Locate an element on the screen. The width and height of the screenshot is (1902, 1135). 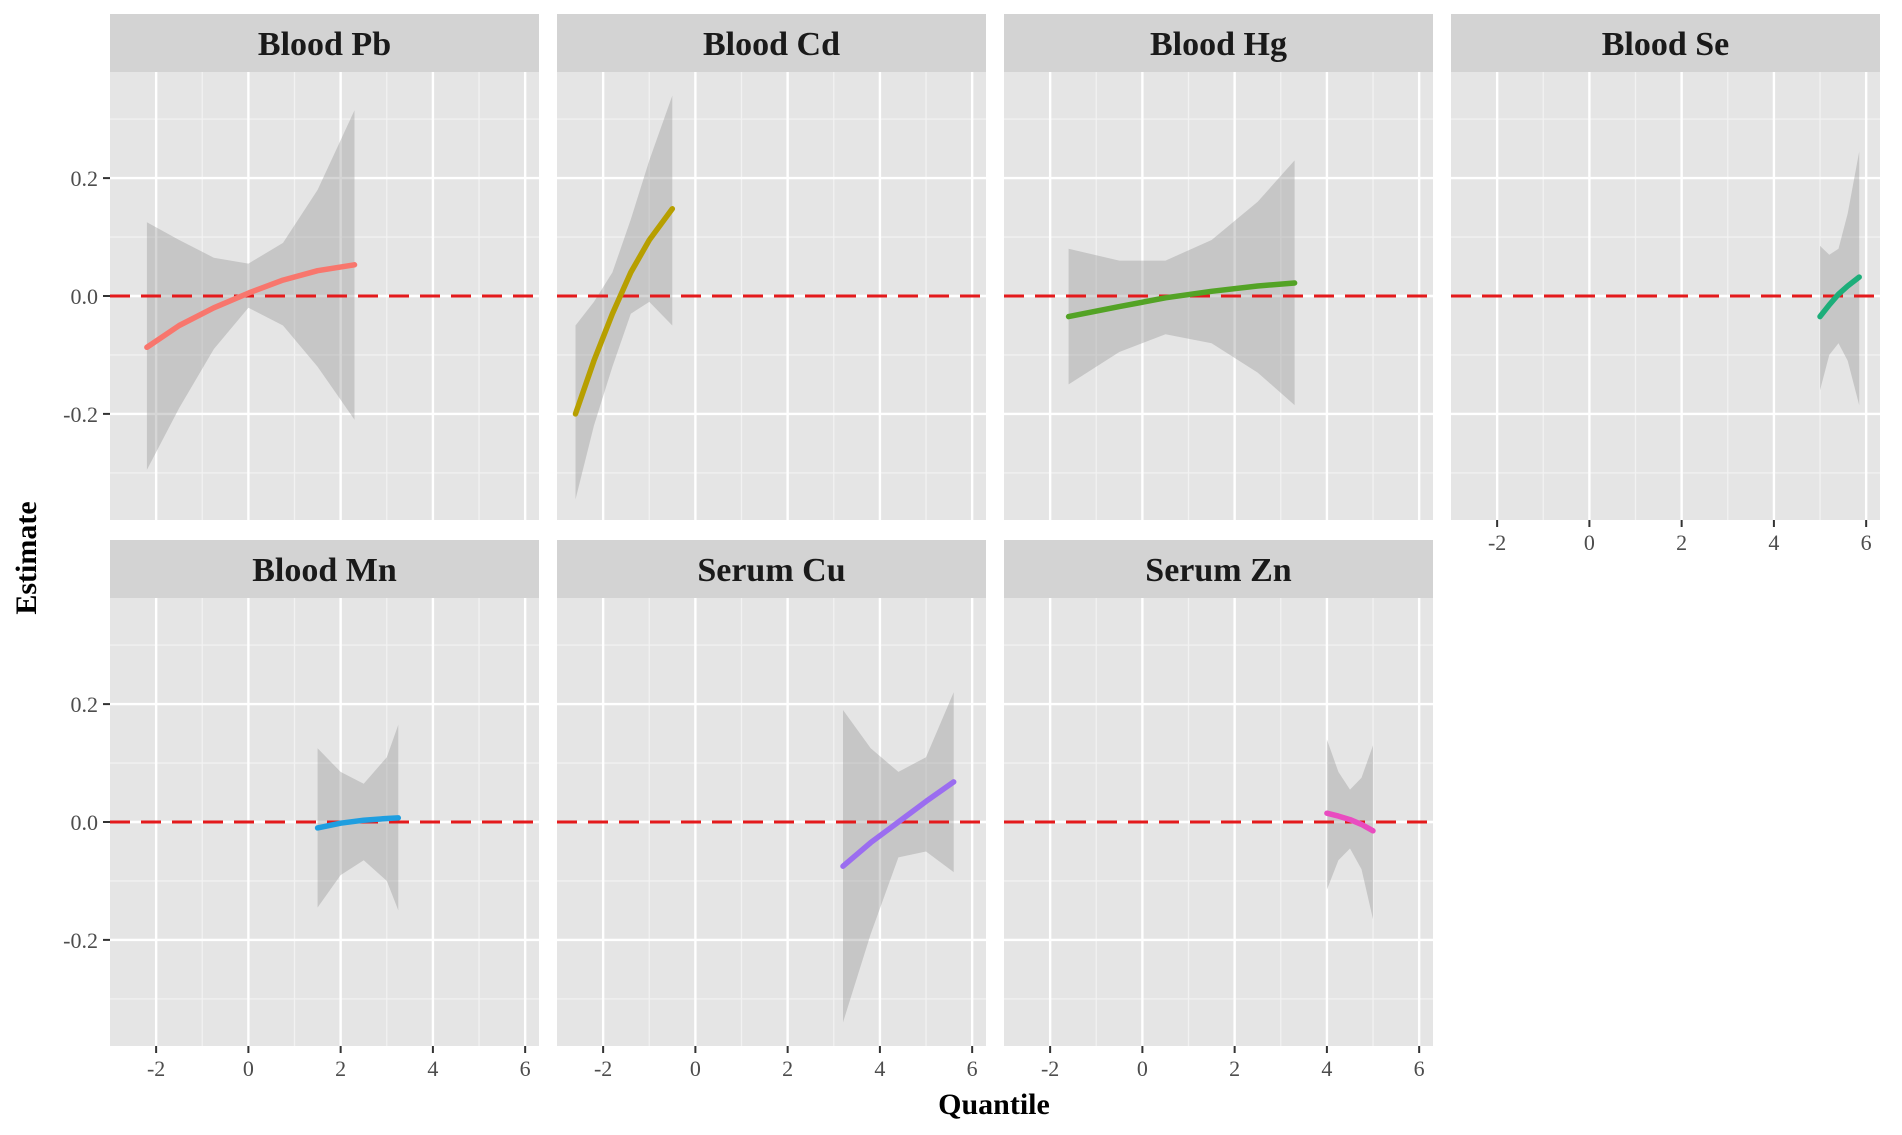
x-axis-title: Quantile is located at coordinates (994, 1104).